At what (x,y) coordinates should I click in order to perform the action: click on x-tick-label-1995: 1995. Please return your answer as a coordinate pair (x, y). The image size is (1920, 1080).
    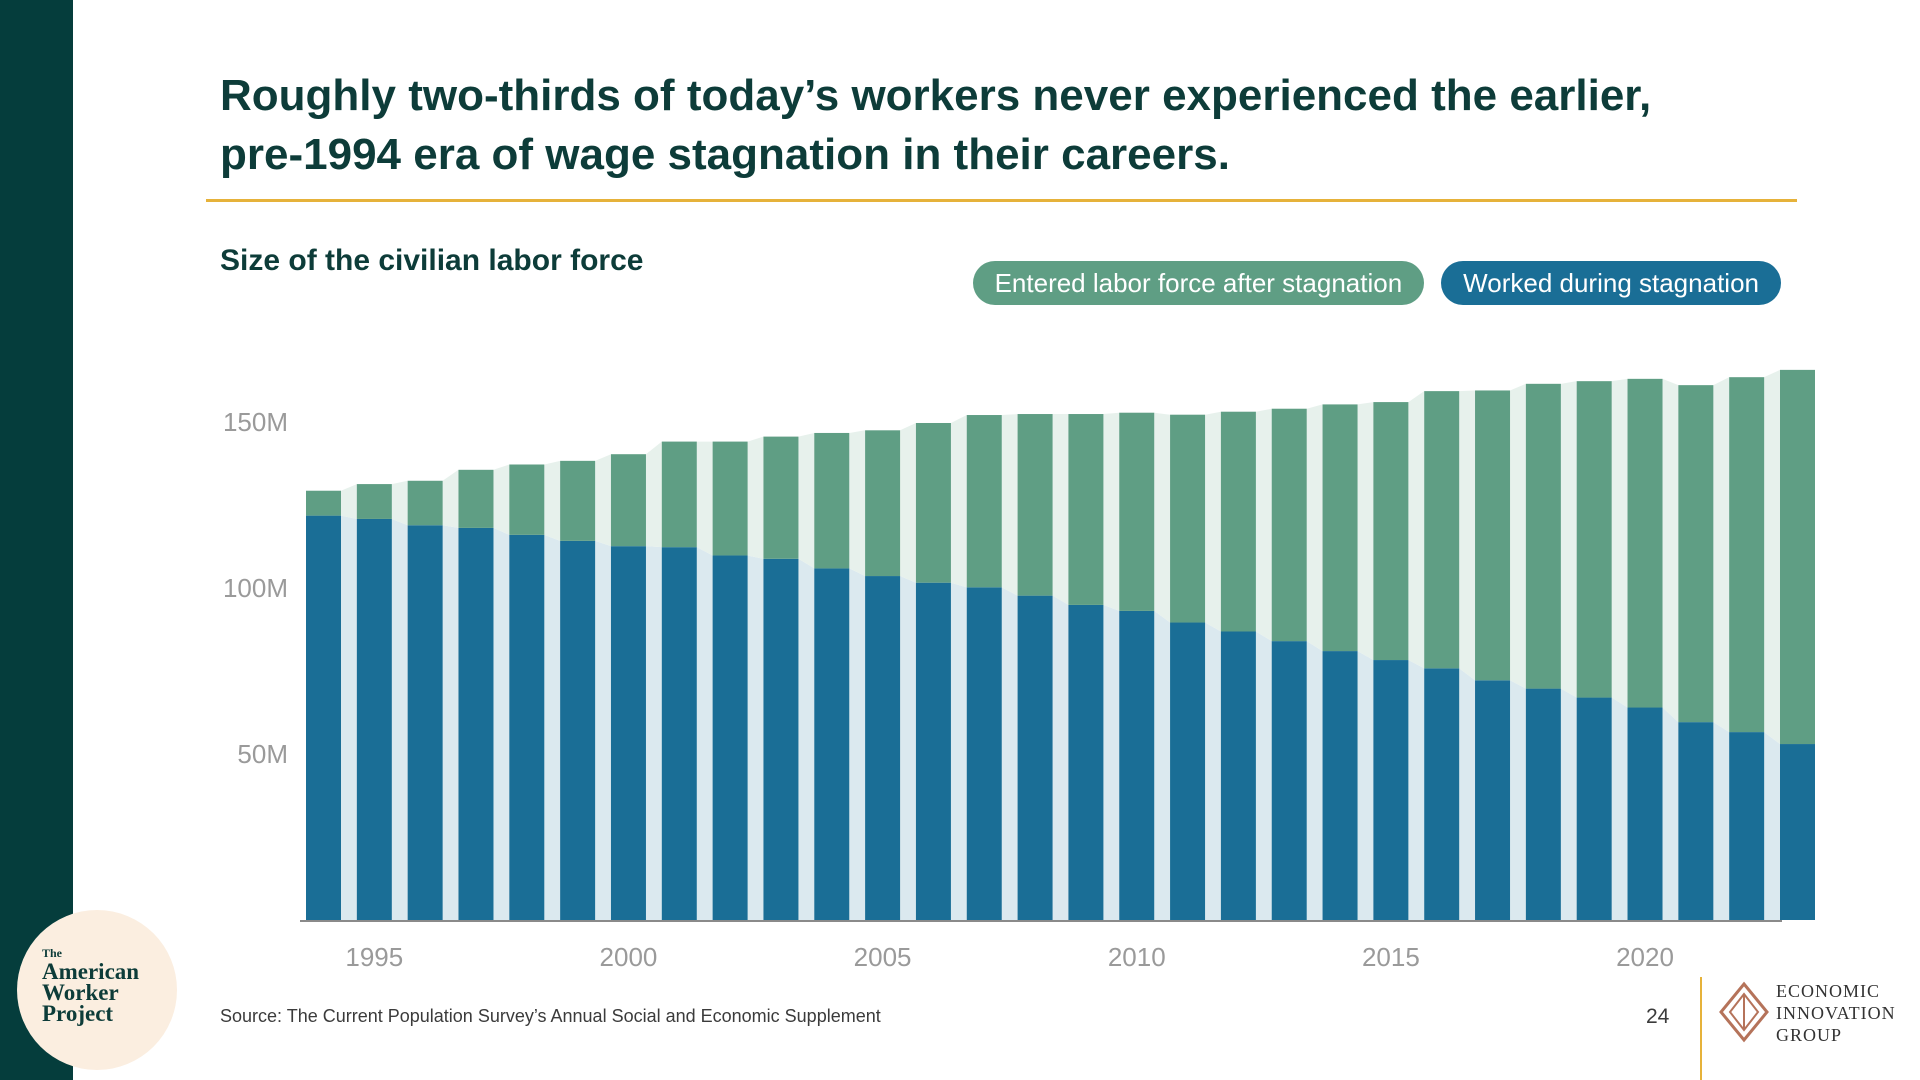
    Looking at the image, I should click on (374, 957).